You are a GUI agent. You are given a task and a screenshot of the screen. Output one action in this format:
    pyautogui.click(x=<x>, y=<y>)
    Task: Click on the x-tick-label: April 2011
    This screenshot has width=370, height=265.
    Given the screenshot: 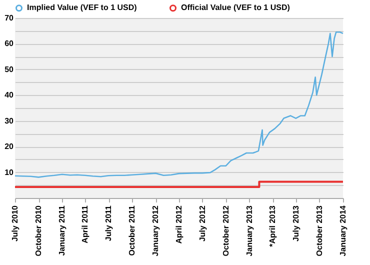 What is the action you would take?
    pyautogui.click(x=85, y=224)
    